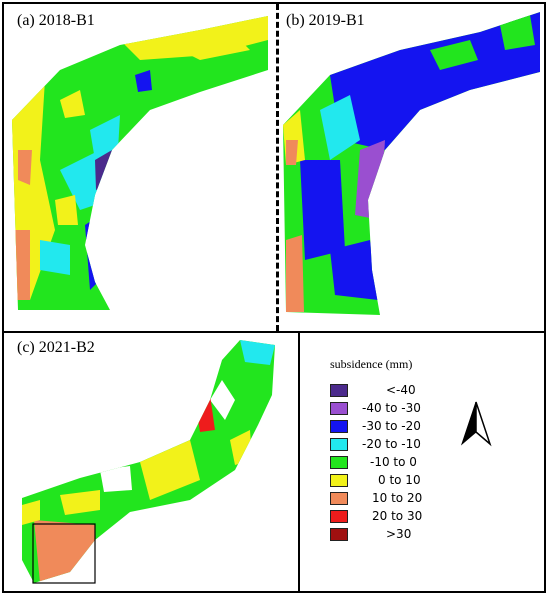 Image resolution: width=550 pixels, height=597 pixels. What do you see at coordinates (375, 480) in the screenshot?
I see `legend-item: 0 to 10` at bounding box center [375, 480].